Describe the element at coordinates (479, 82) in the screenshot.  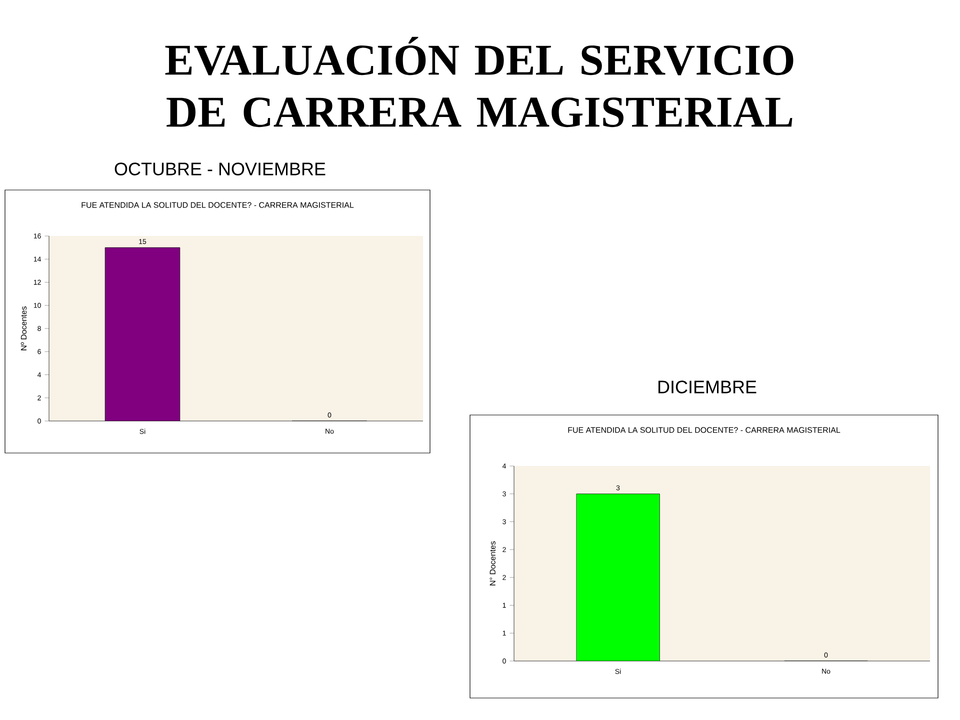
I see `text: EVALUACIÓN DEL SERVICIO DE CARRERA MAGISTERIAL` at that location.